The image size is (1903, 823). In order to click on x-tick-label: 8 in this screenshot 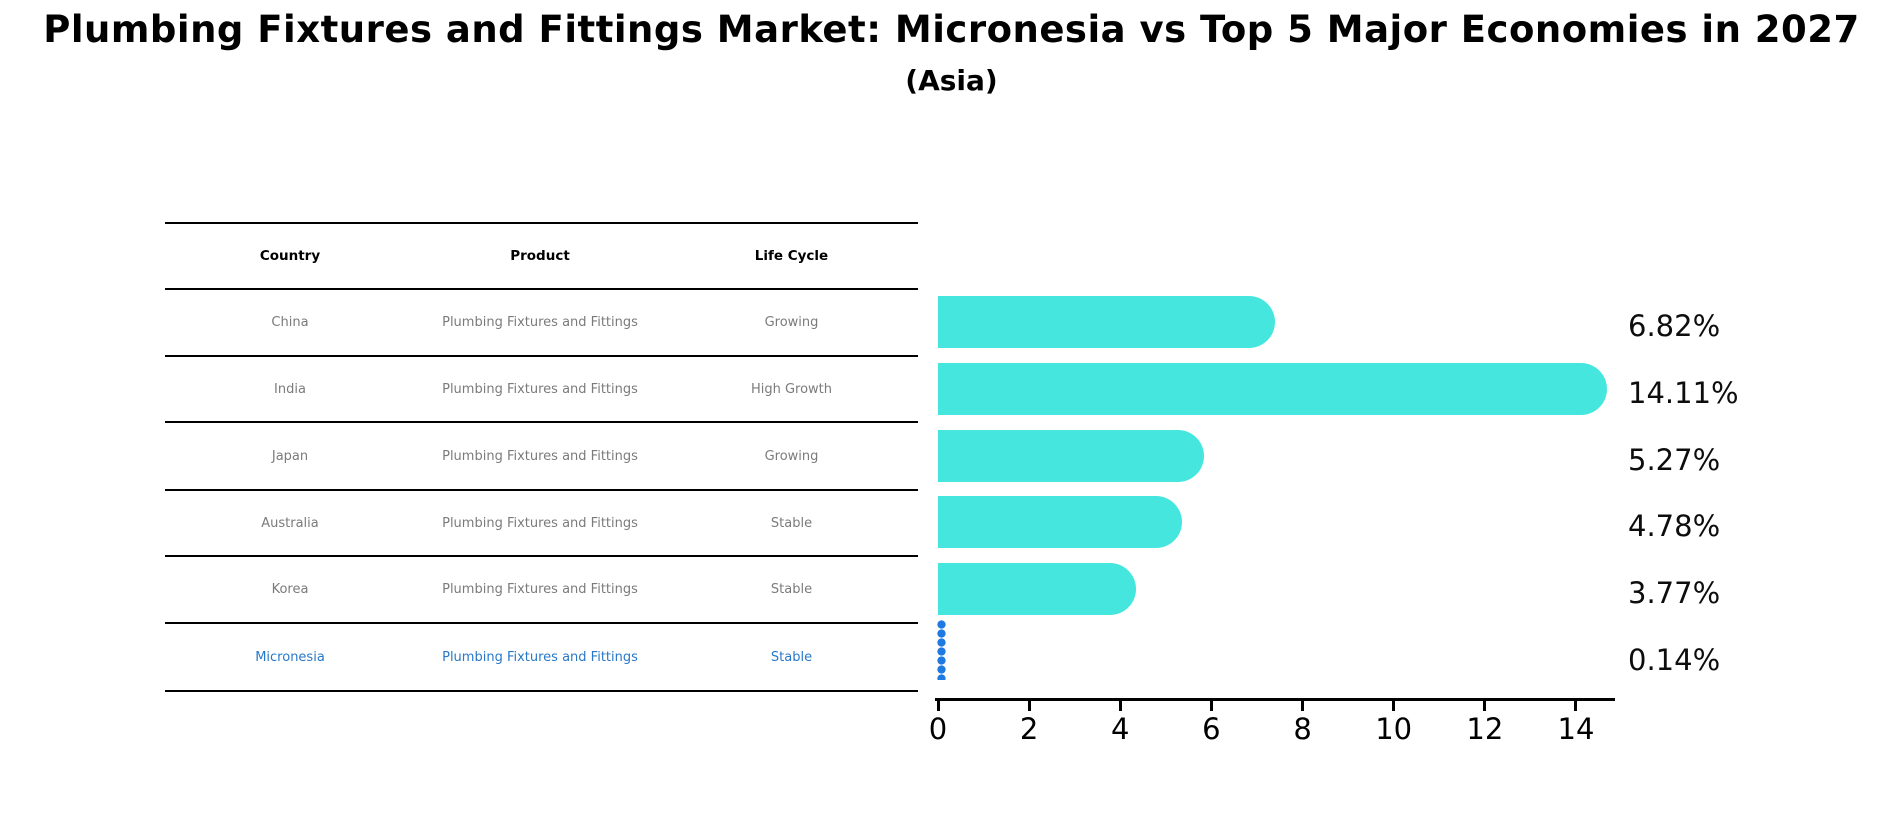, I will do `click(1302, 729)`.